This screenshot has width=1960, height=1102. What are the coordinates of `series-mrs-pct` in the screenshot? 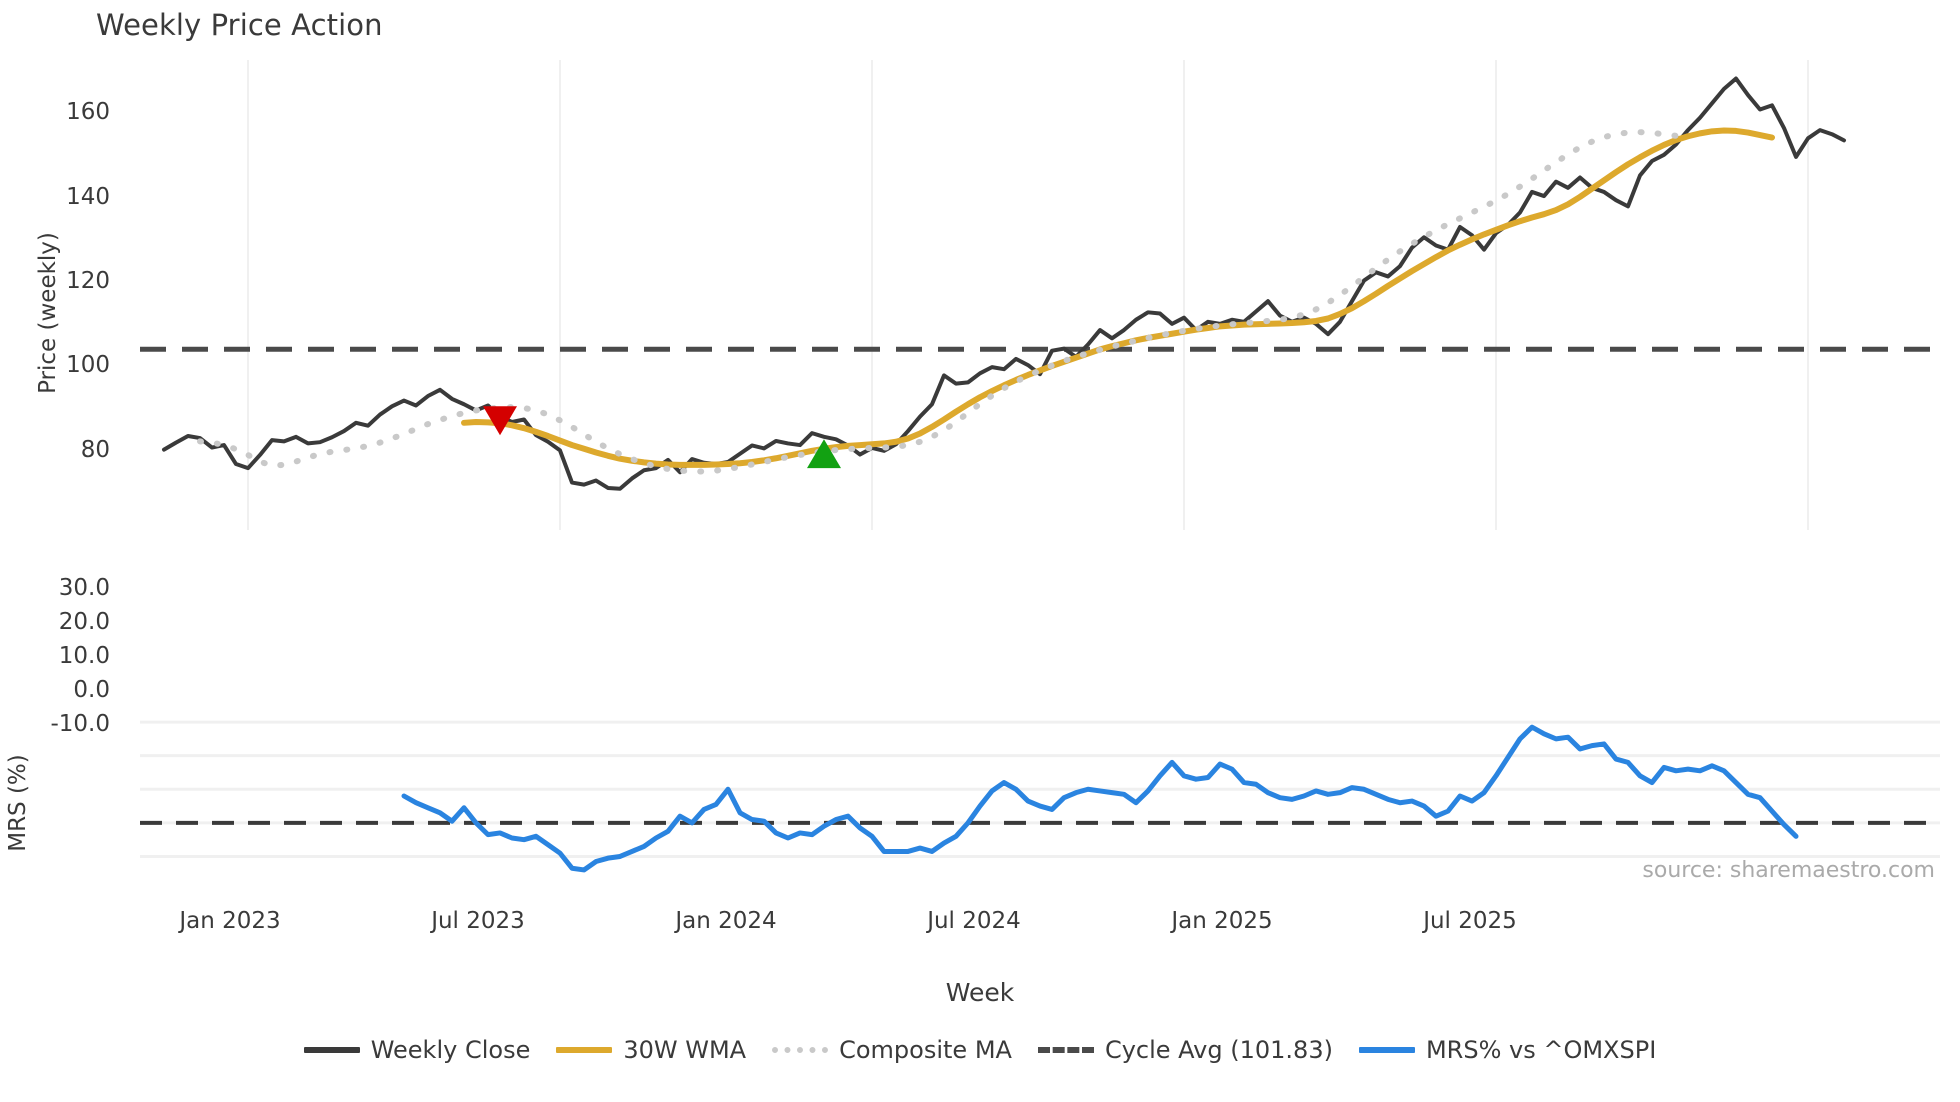 It's located at (1100, 798).